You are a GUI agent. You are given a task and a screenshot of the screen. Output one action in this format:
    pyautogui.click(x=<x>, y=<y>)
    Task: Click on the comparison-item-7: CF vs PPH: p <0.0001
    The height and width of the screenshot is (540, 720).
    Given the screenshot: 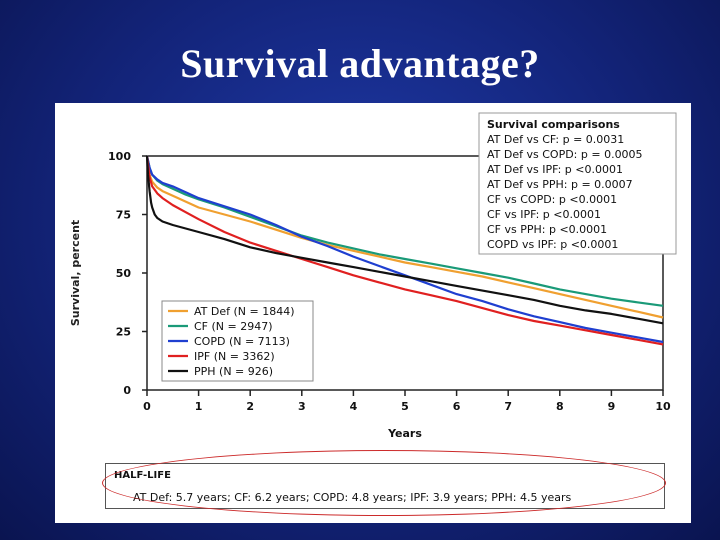 What is the action you would take?
    pyautogui.click(x=547, y=229)
    